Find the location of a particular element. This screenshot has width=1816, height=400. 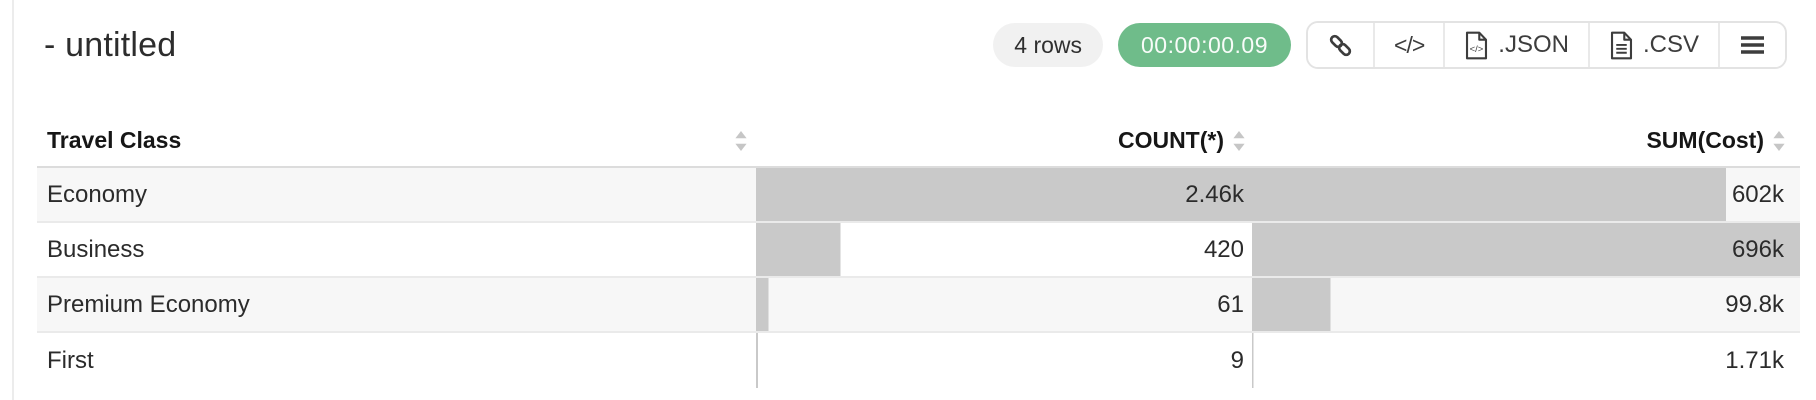

cell-travel-class: First is located at coordinates (396, 360).